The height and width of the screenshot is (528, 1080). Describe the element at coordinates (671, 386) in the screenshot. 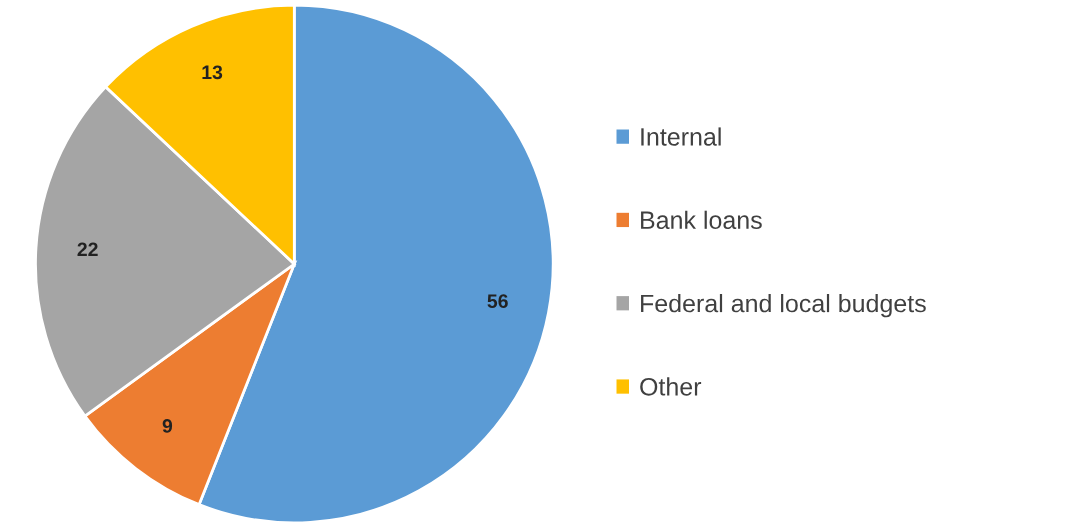

I see `legend-label: Other` at that location.